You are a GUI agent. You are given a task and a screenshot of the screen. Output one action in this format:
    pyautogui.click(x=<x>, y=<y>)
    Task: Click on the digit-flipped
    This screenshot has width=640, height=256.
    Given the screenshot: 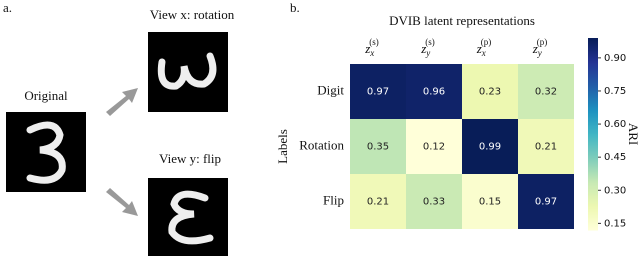 What is the action you would take?
    pyautogui.click(x=191, y=217)
    